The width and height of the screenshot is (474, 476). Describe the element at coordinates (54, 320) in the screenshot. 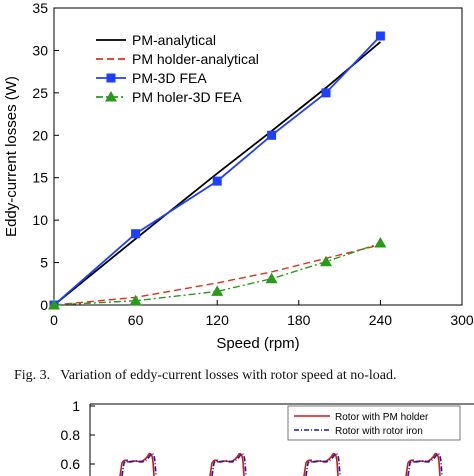

I see `x-tick-label: 0` at that location.